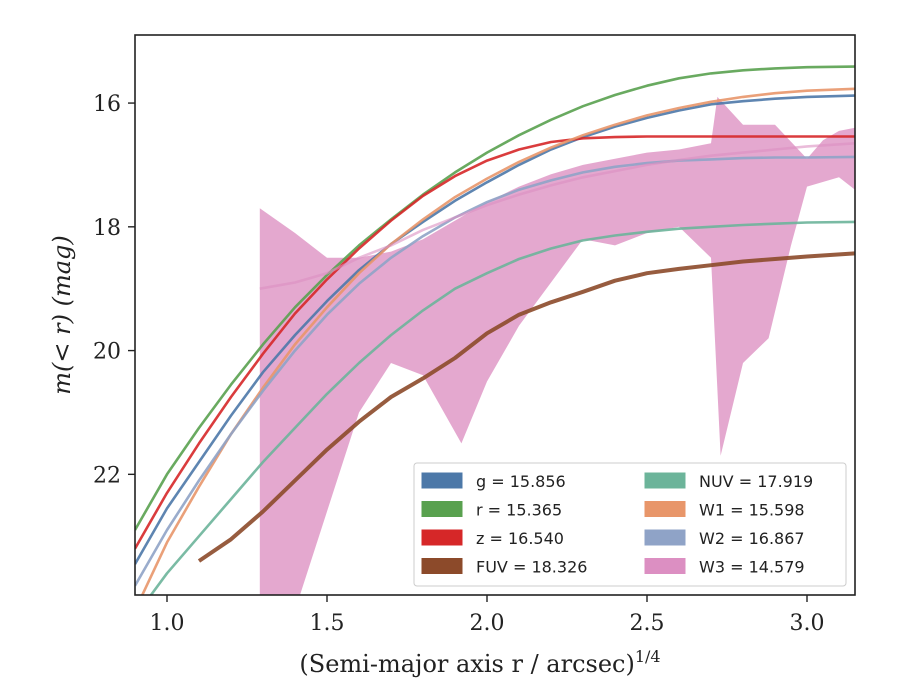 The width and height of the screenshot is (900, 700). I want to click on x-axis-title: (Semi-major axis r / arcsec)1/4, so click(479, 662).